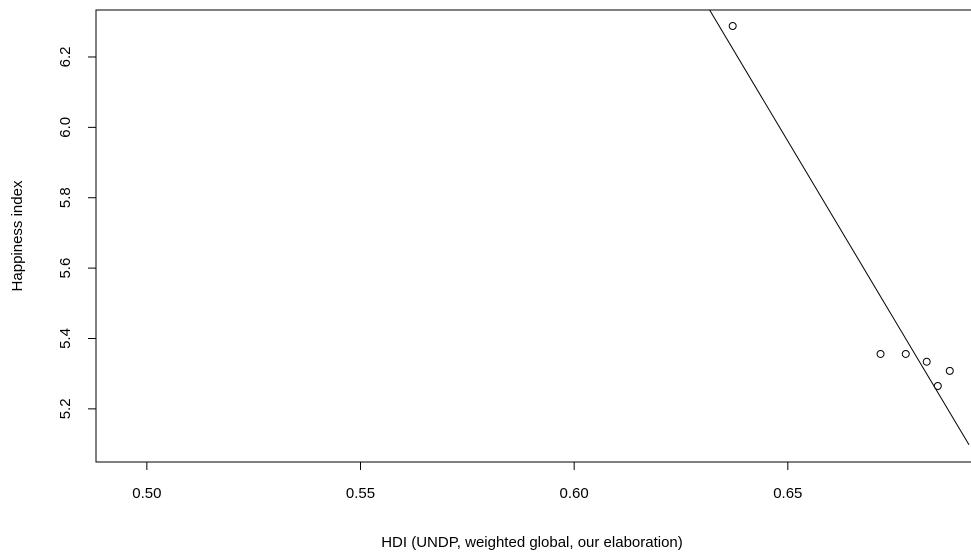 This screenshot has height=559, width=971. Describe the element at coordinates (574, 493) in the screenshot. I see `x-tick-label: 0.60` at that location.